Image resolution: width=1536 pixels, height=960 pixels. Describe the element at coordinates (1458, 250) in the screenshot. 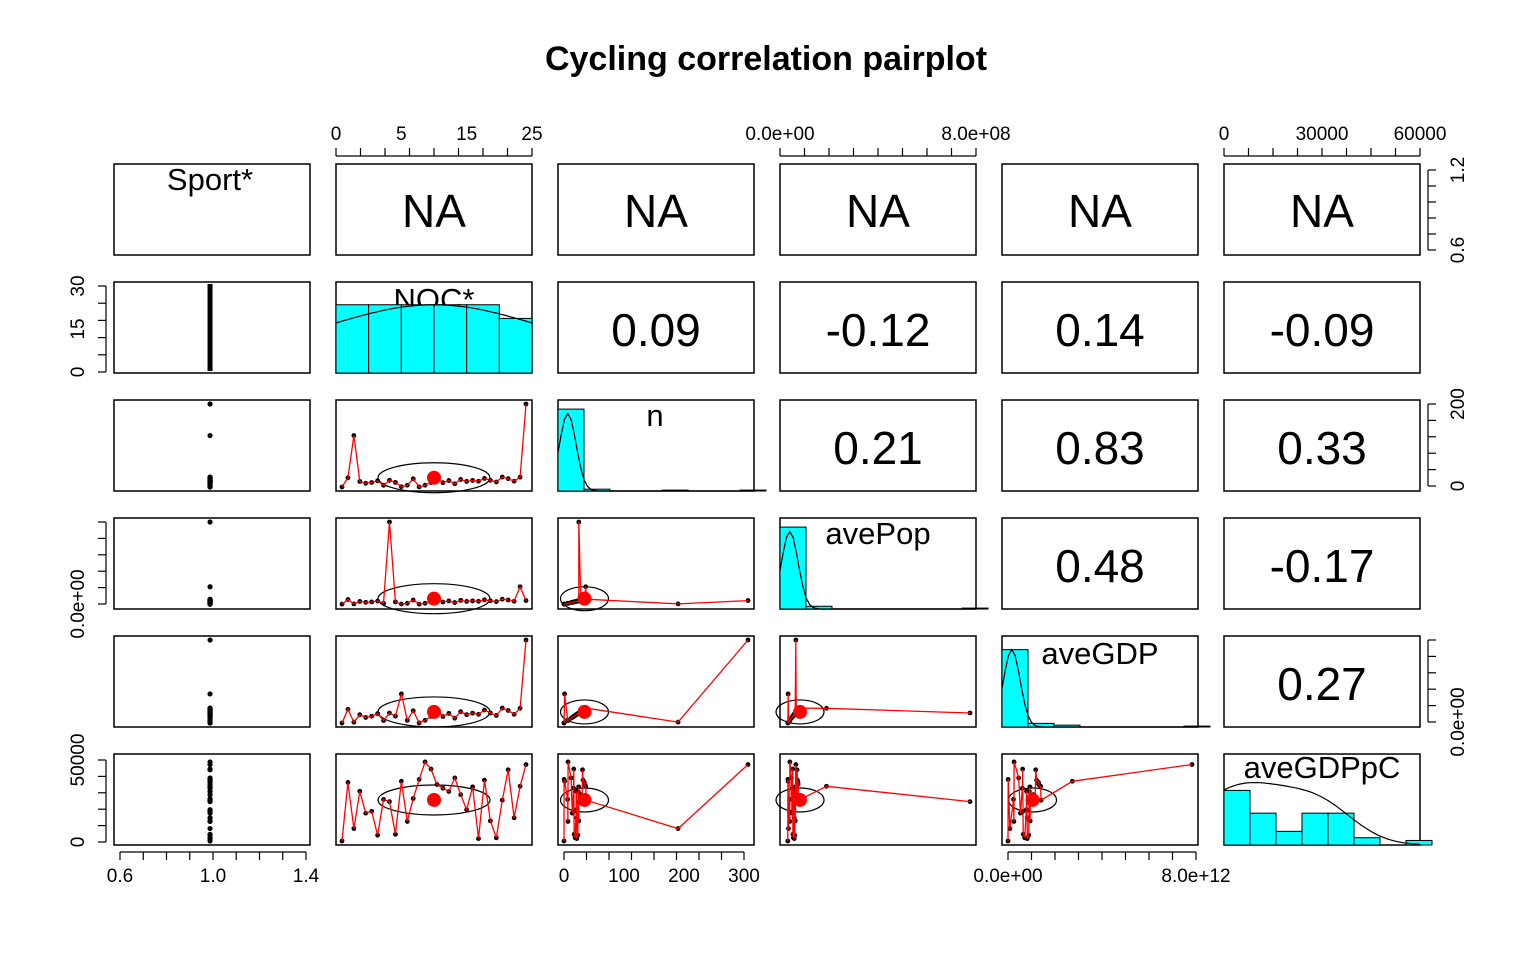

I see `right-tick-label: 0.6` at that location.